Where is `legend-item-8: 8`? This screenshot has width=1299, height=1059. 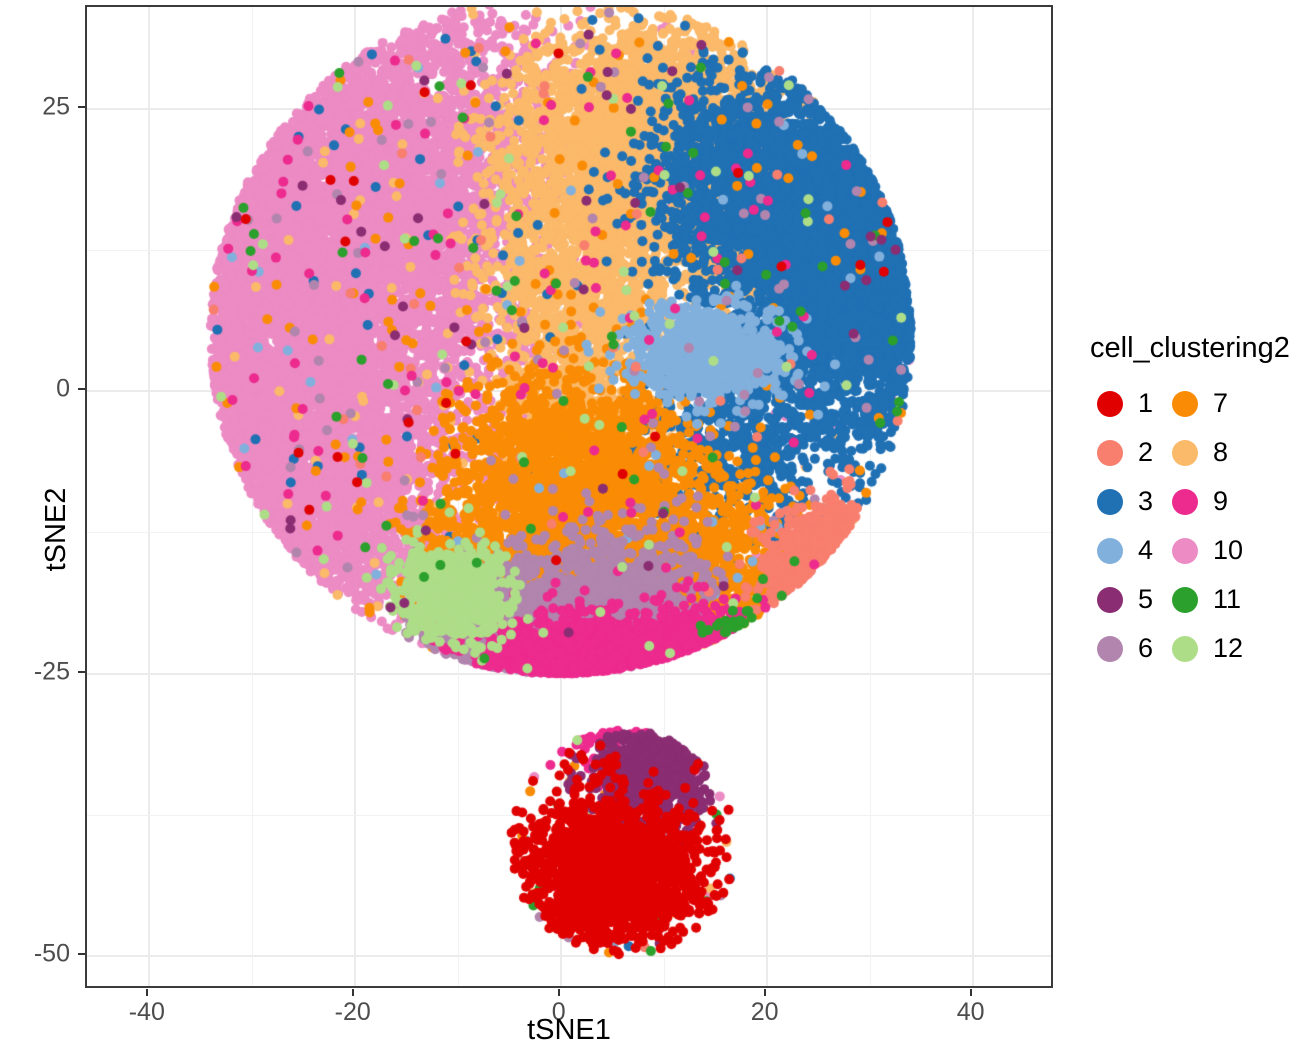
legend-item-8: 8 is located at coordinates (1204, 452).